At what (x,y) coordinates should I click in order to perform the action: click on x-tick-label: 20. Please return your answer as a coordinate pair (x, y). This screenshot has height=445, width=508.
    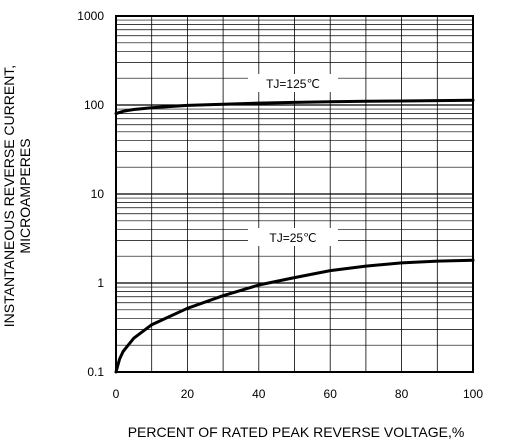
    Looking at the image, I should click on (188, 394).